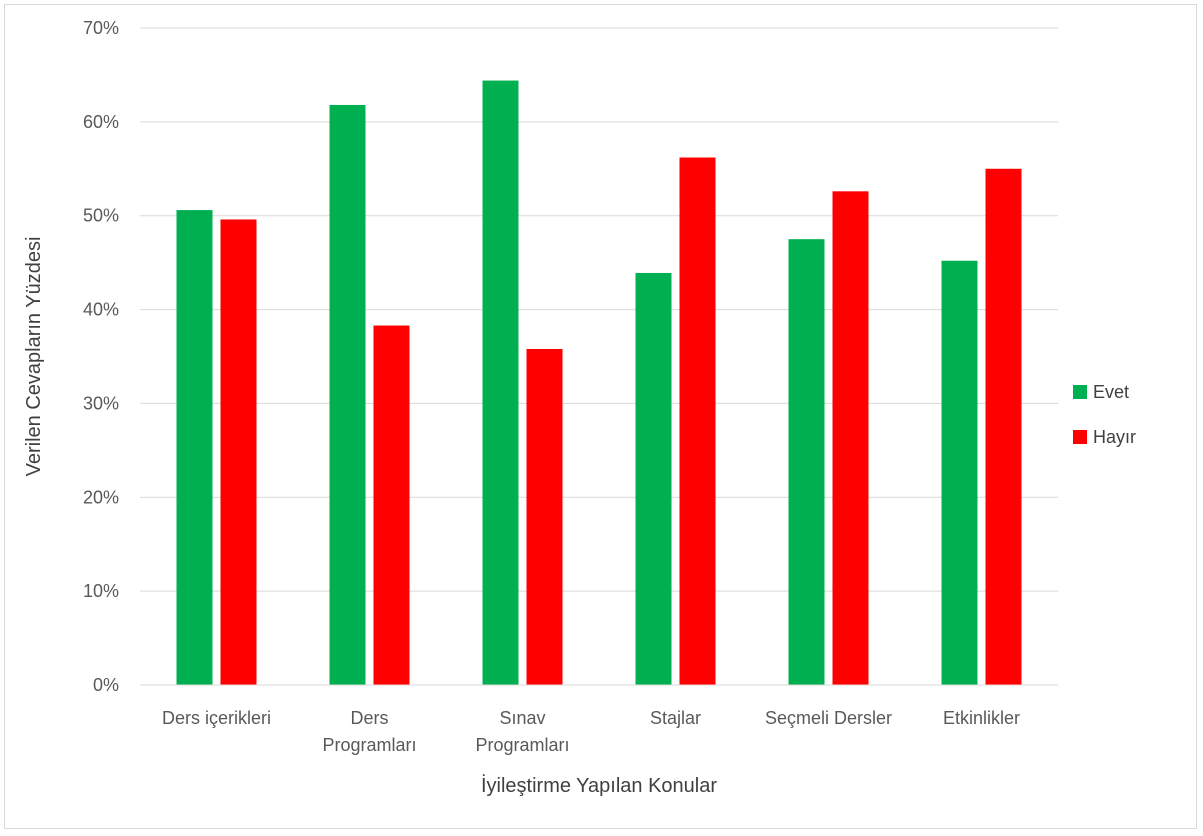 The image size is (1203, 836). Describe the element at coordinates (1111, 392) in the screenshot. I see `legend-label-evet: Evet` at that location.